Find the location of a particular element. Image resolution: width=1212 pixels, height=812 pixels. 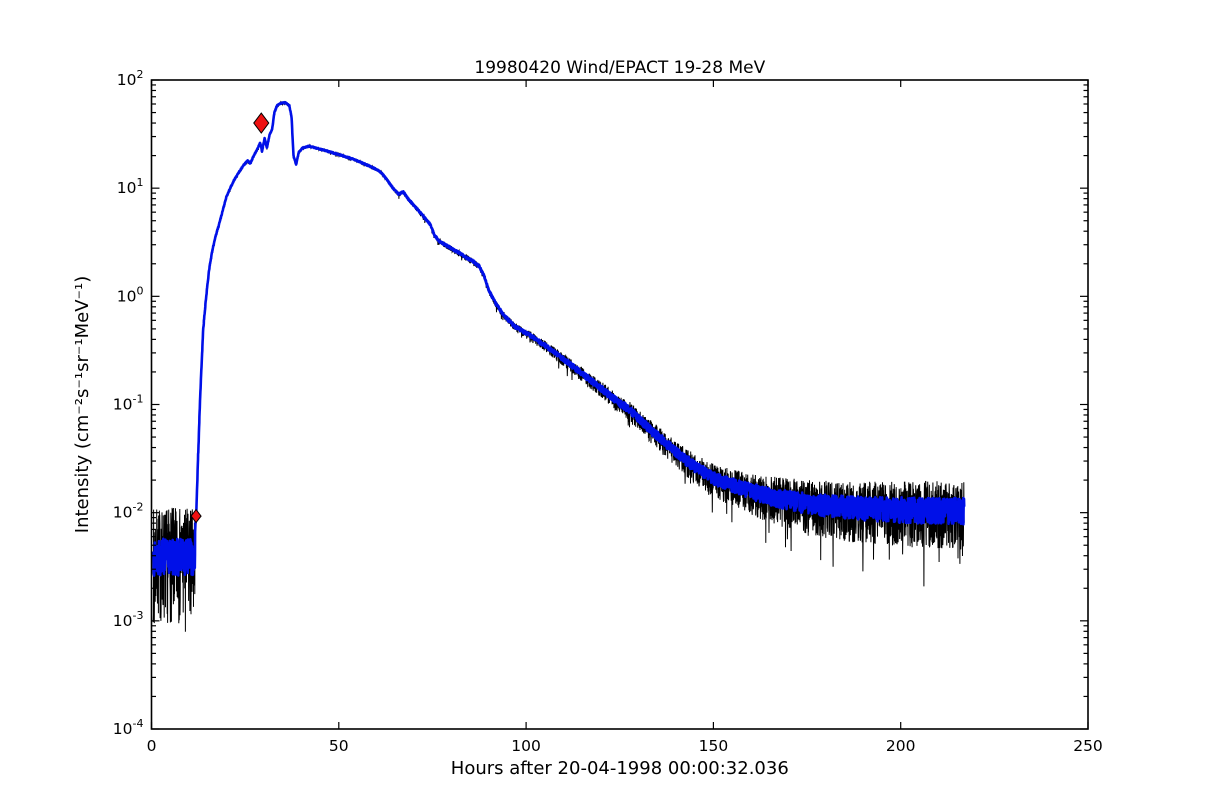

x-tick-label: 0 is located at coordinates (152, 746).